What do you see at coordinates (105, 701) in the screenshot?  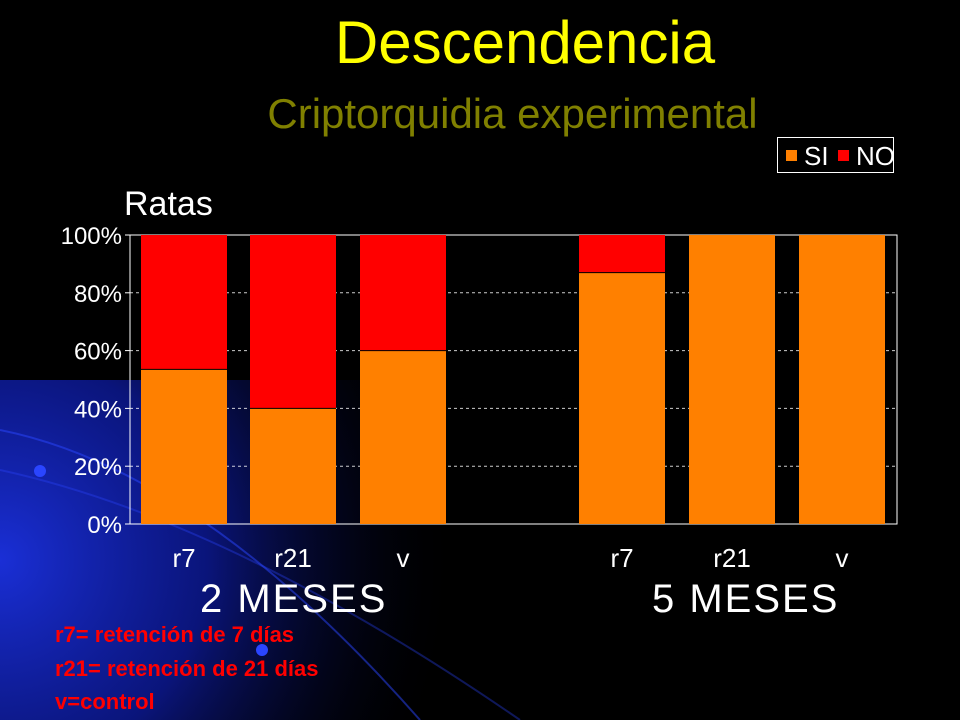 I see `note-v: v=control` at bounding box center [105, 701].